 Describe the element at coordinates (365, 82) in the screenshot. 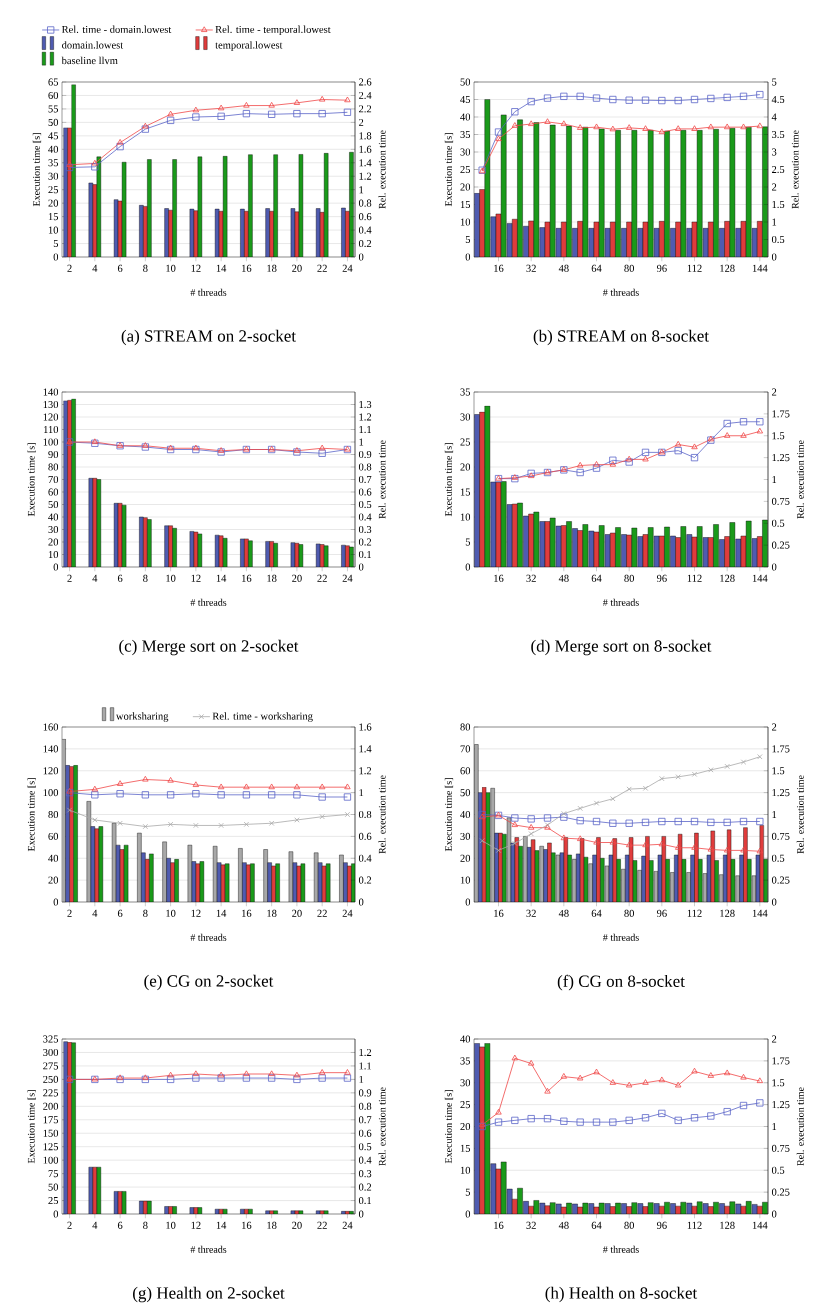

I see `y2-tick-label: 2.6` at that location.